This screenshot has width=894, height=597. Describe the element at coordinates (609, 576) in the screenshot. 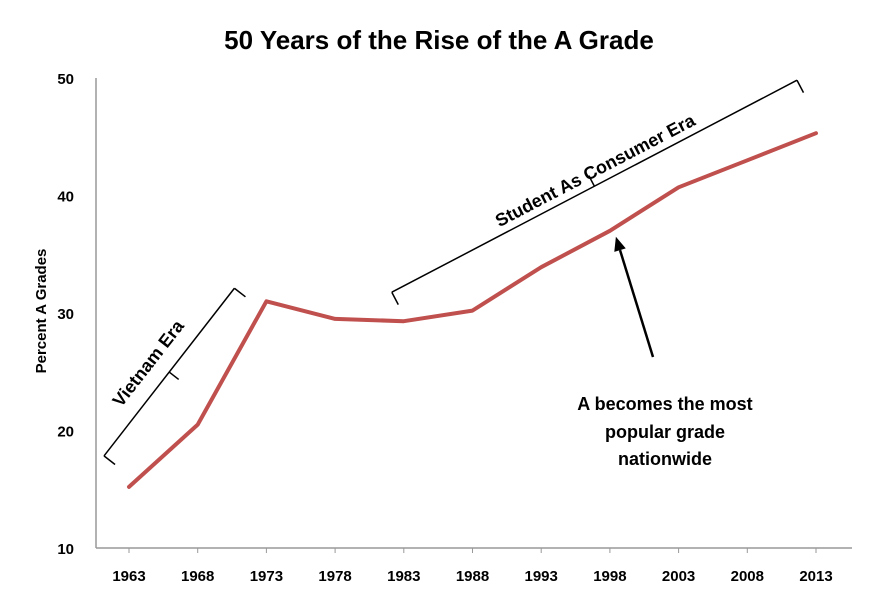

I see `x-tick-label: 1998` at that location.